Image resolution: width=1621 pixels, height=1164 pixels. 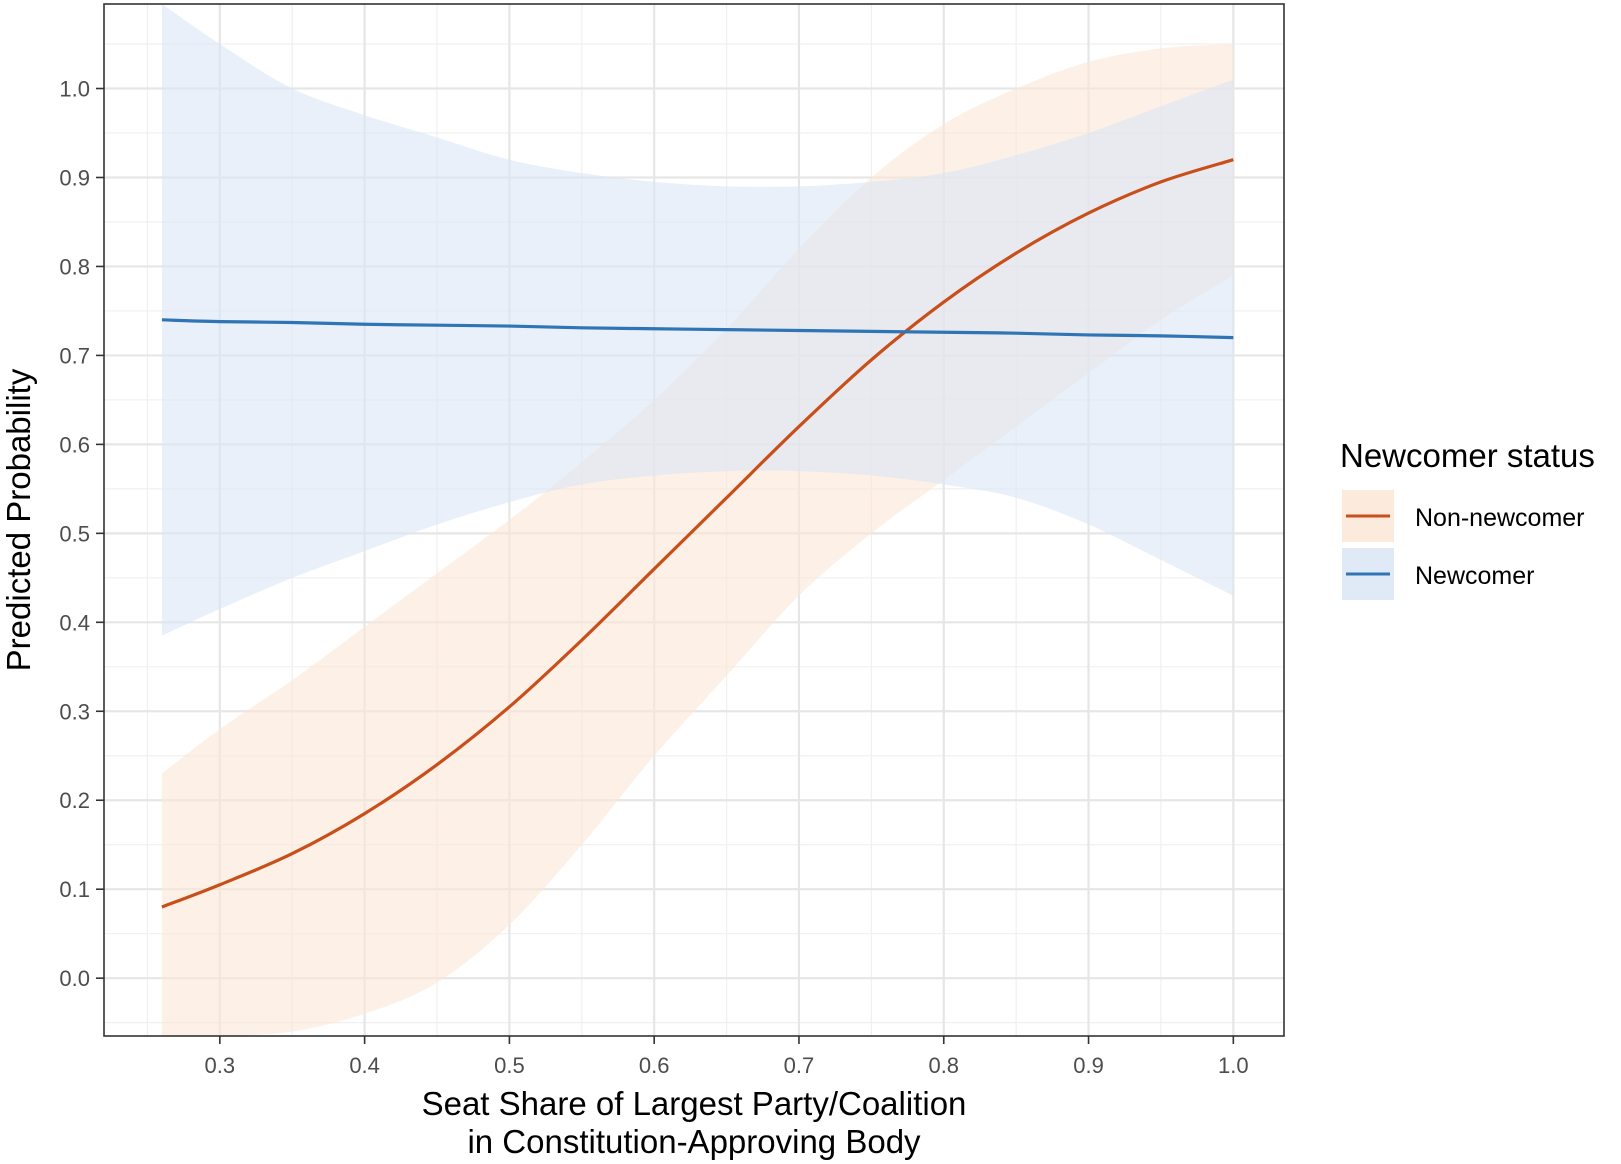 I want to click on x-axis-title-line2: in Constitution-Approving Body, so click(x=694, y=1141).